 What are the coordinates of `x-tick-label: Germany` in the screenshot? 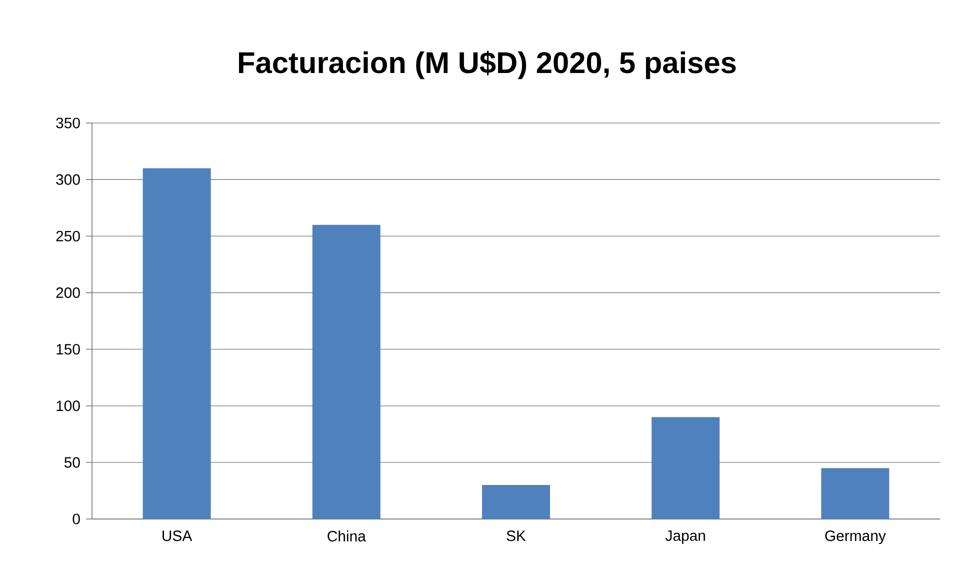 It's located at (855, 537).